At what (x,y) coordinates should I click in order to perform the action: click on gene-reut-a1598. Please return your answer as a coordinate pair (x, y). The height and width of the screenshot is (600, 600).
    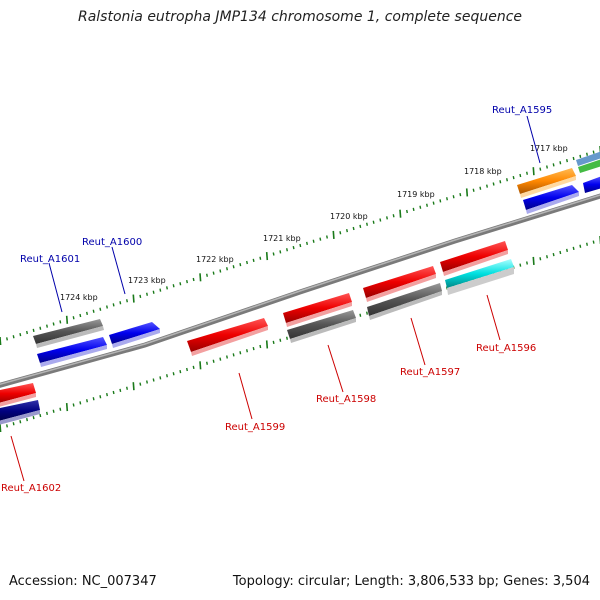
    Looking at the image, I should click on (317, 310).